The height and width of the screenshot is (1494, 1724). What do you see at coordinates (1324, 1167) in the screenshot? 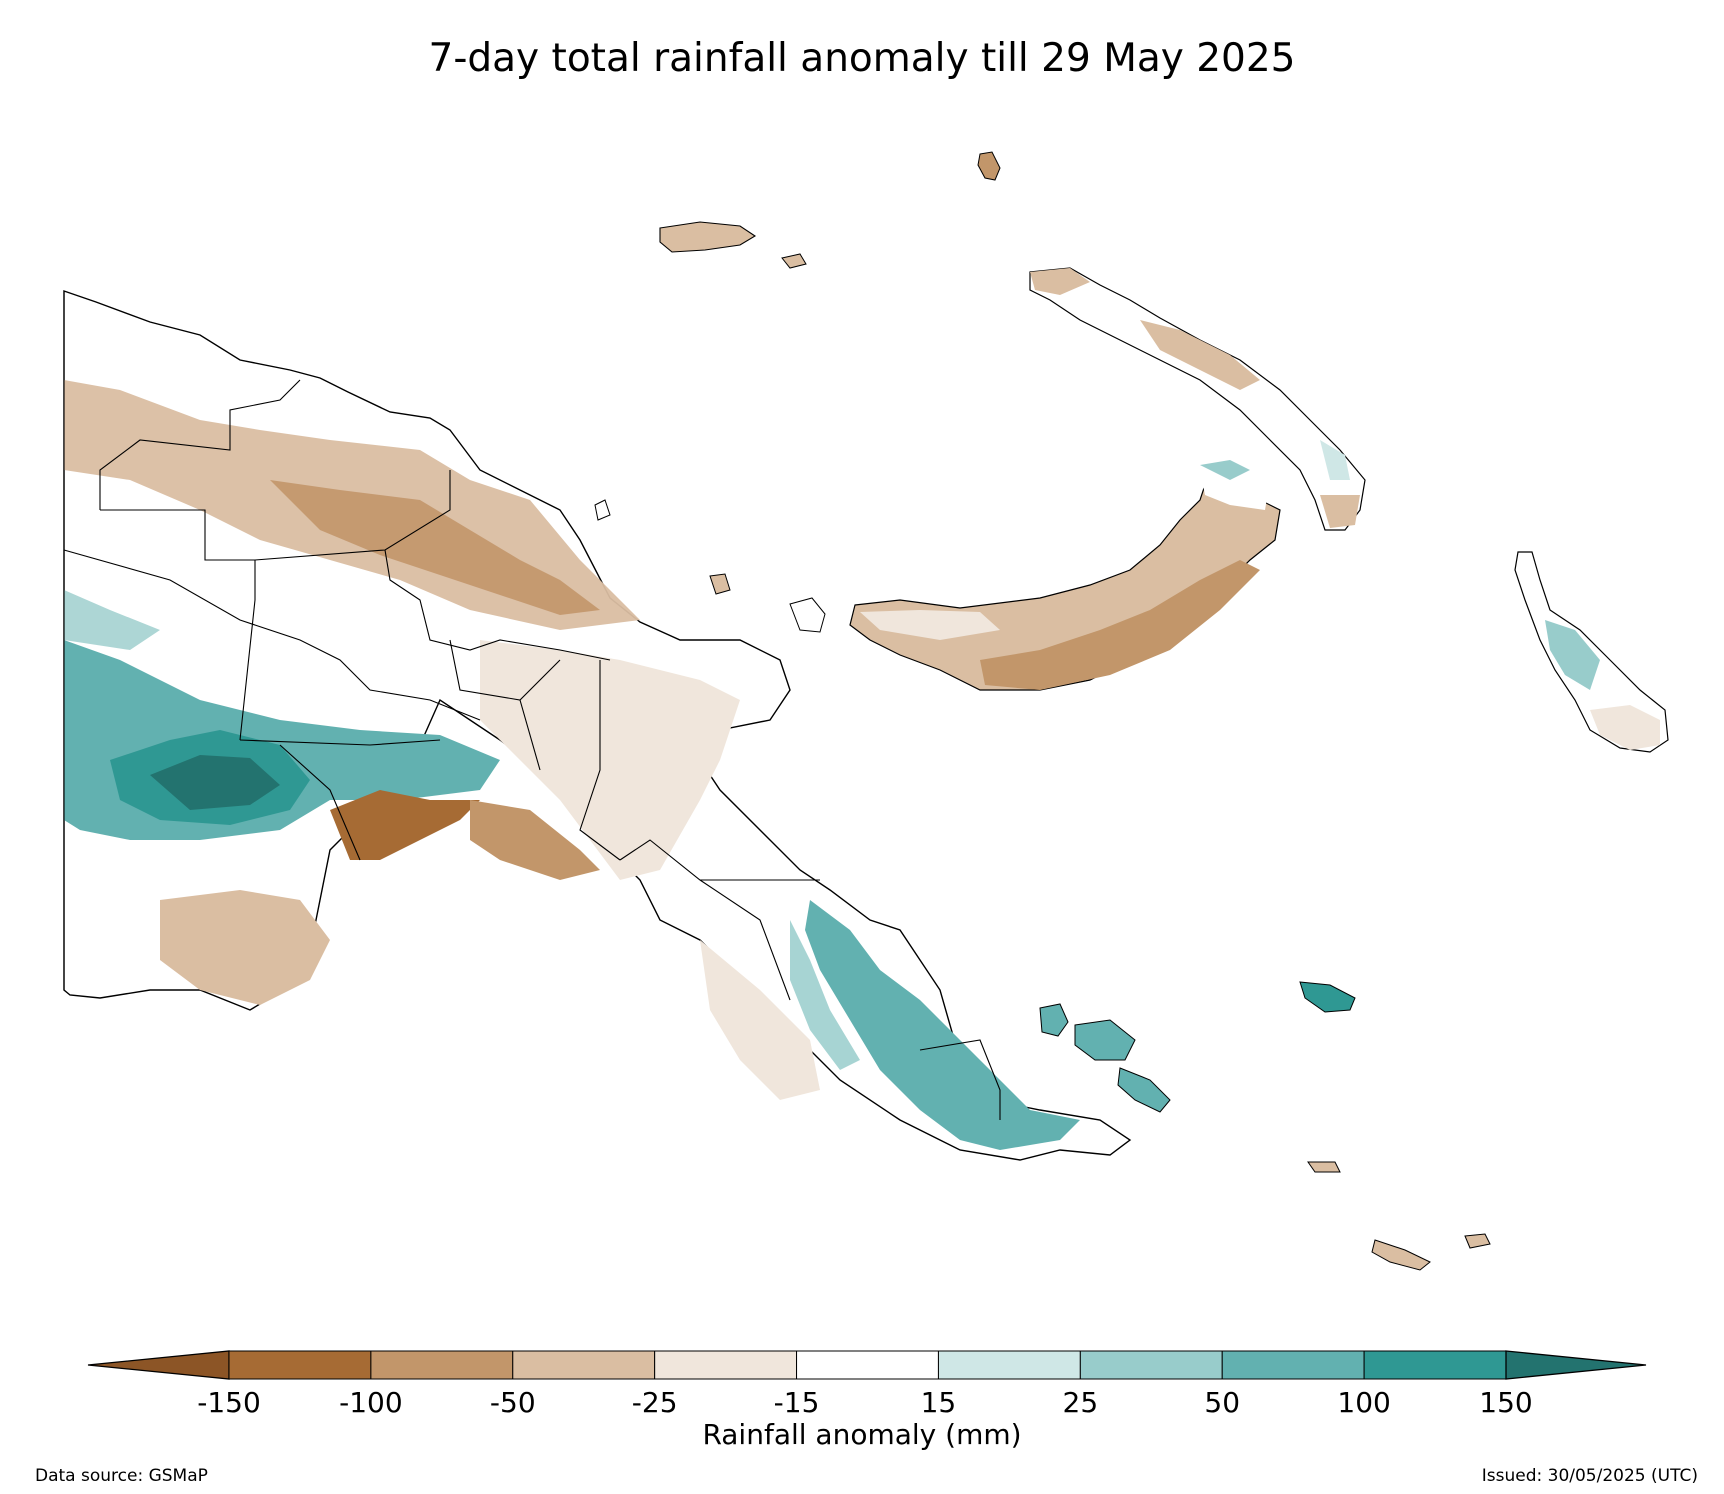
I see `misima-island` at bounding box center [1324, 1167].